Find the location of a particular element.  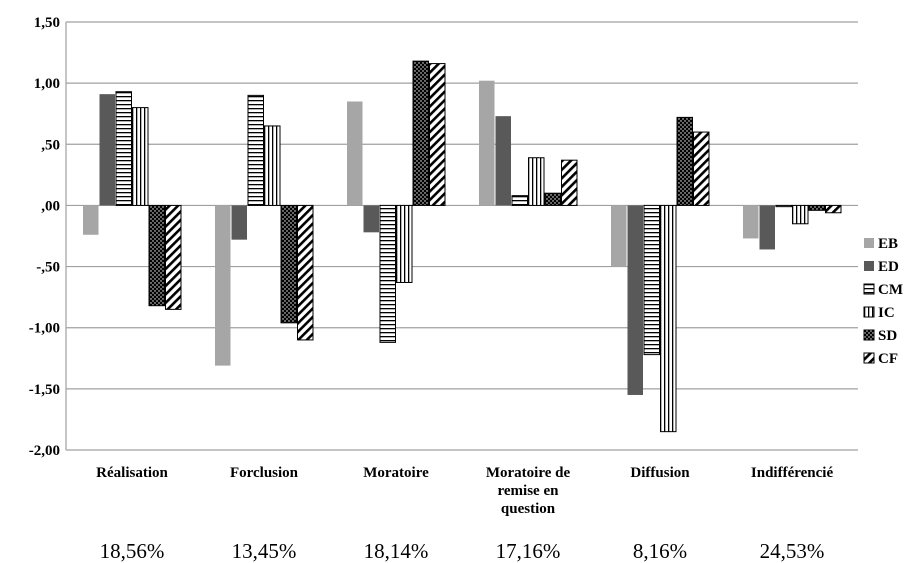

y-tick-label: ,50 is located at coordinates (50, 145).